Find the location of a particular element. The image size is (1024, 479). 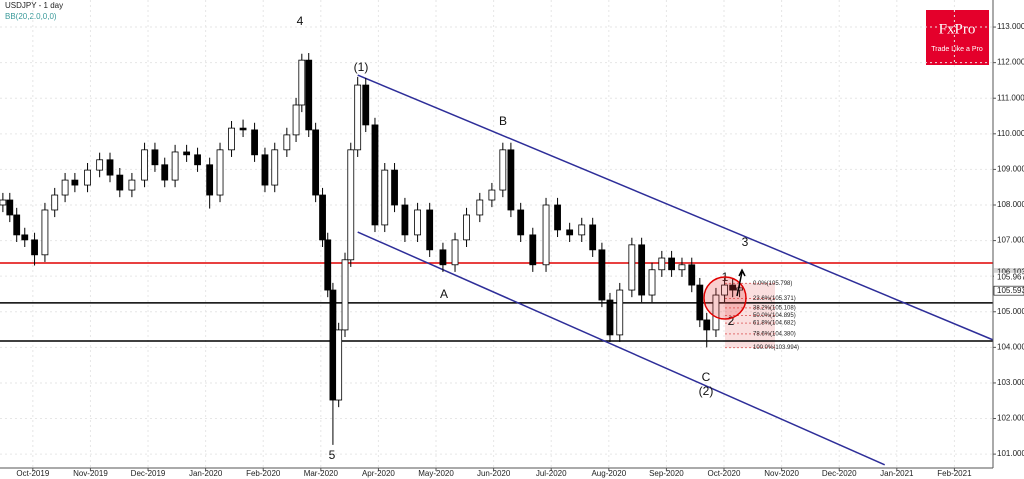

y-tick-label: 111.000 is located at coordinates (1010, 97).